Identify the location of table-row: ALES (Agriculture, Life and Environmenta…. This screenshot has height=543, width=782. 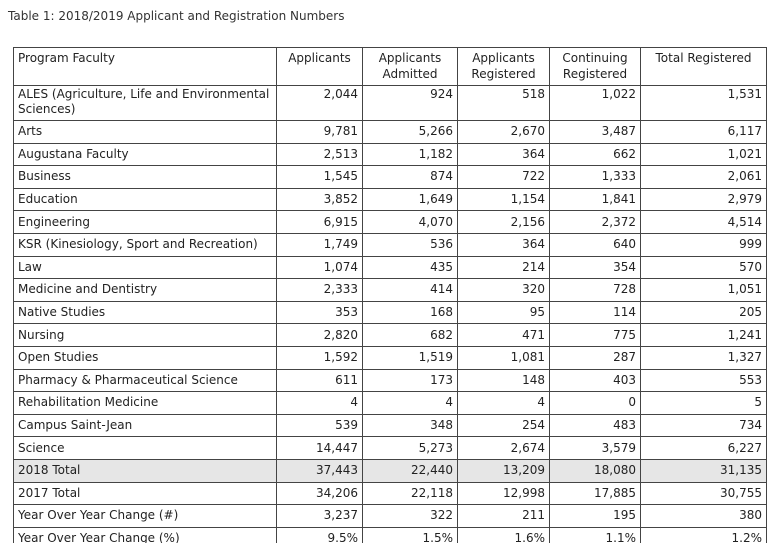
(390, 103).